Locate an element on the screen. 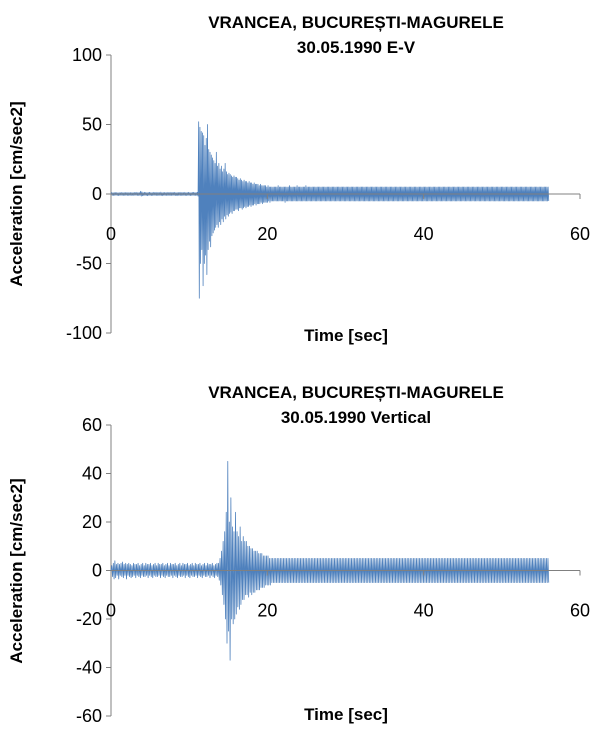  y-tick-label: 50 is located at coordinates (92, 125).